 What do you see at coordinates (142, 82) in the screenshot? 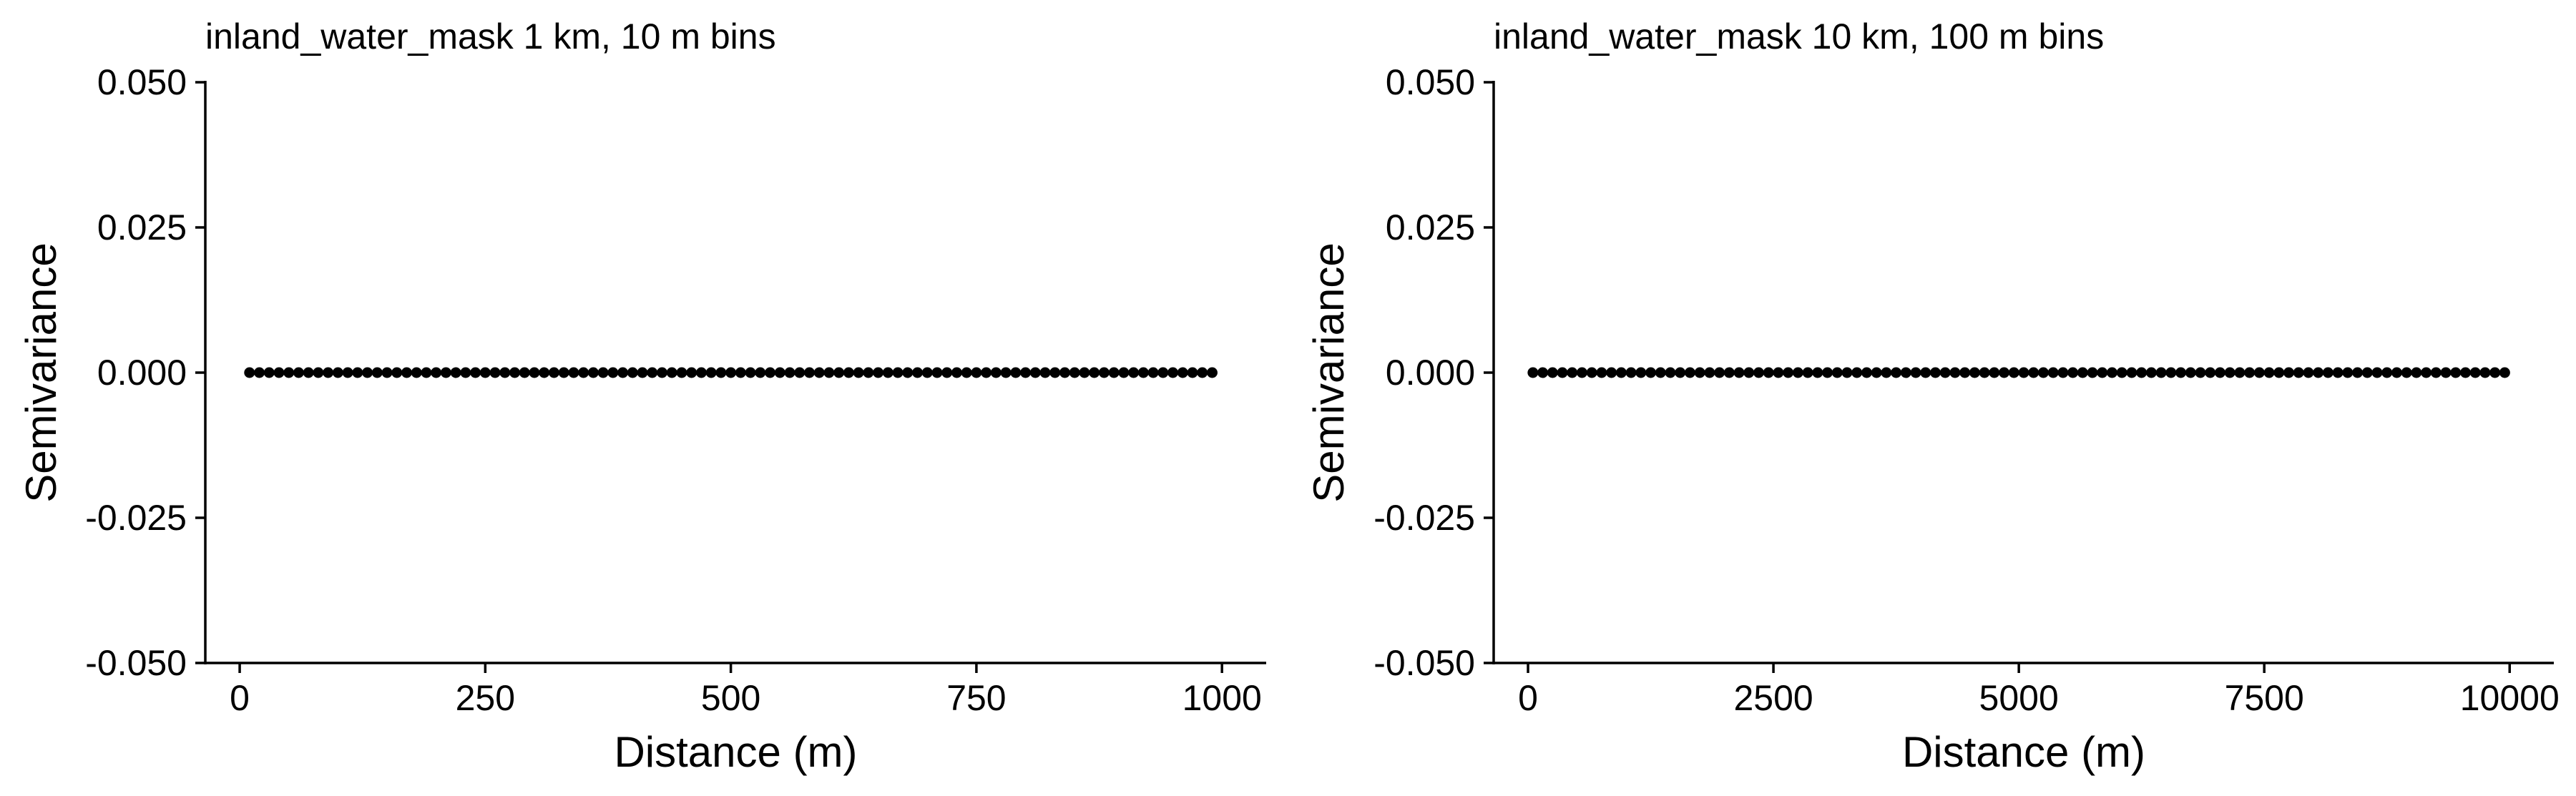
I see `y-tick-label: 0.050` at bounding box center [142, 82].